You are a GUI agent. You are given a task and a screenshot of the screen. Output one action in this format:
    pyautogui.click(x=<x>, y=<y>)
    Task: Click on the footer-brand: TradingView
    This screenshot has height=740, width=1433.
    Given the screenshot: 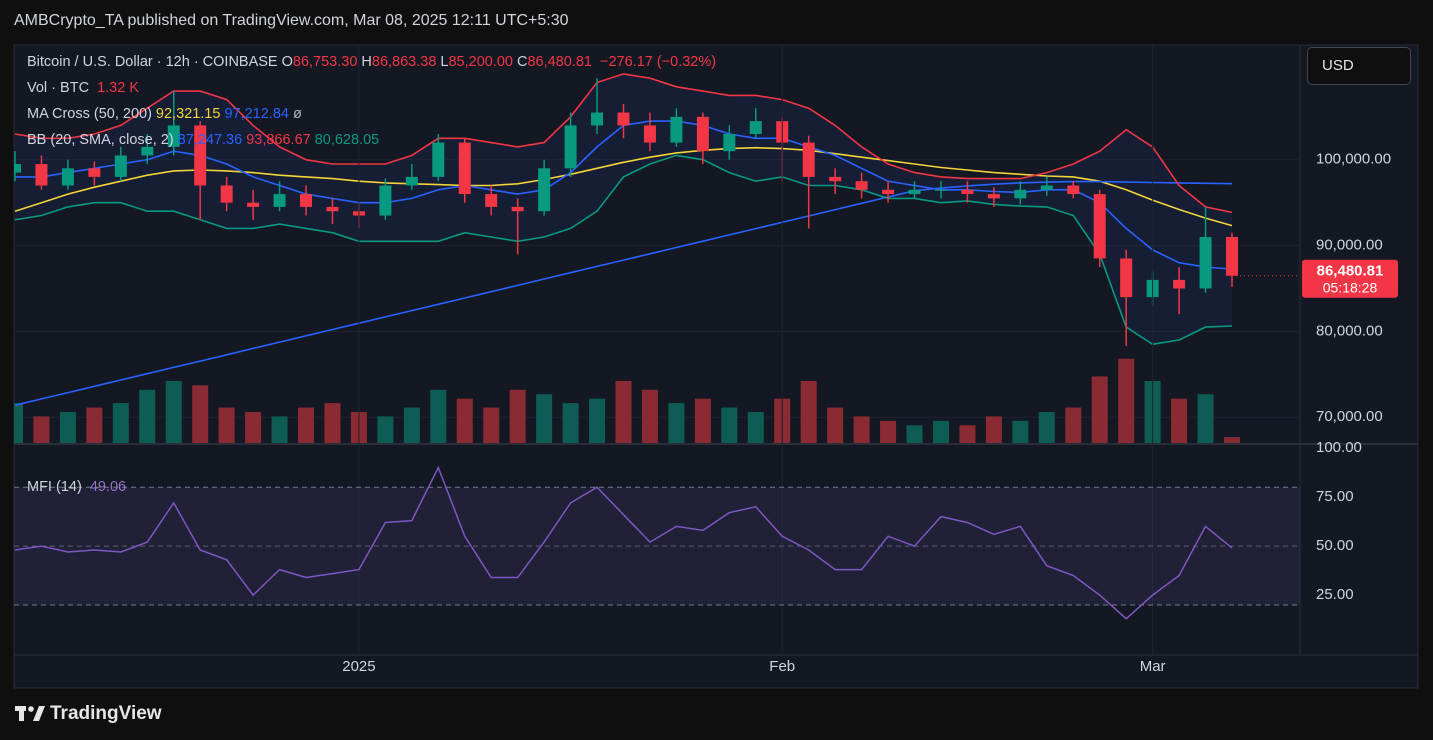 What is the action you would take?
    pyautogui.click(x=106, y=713)
    